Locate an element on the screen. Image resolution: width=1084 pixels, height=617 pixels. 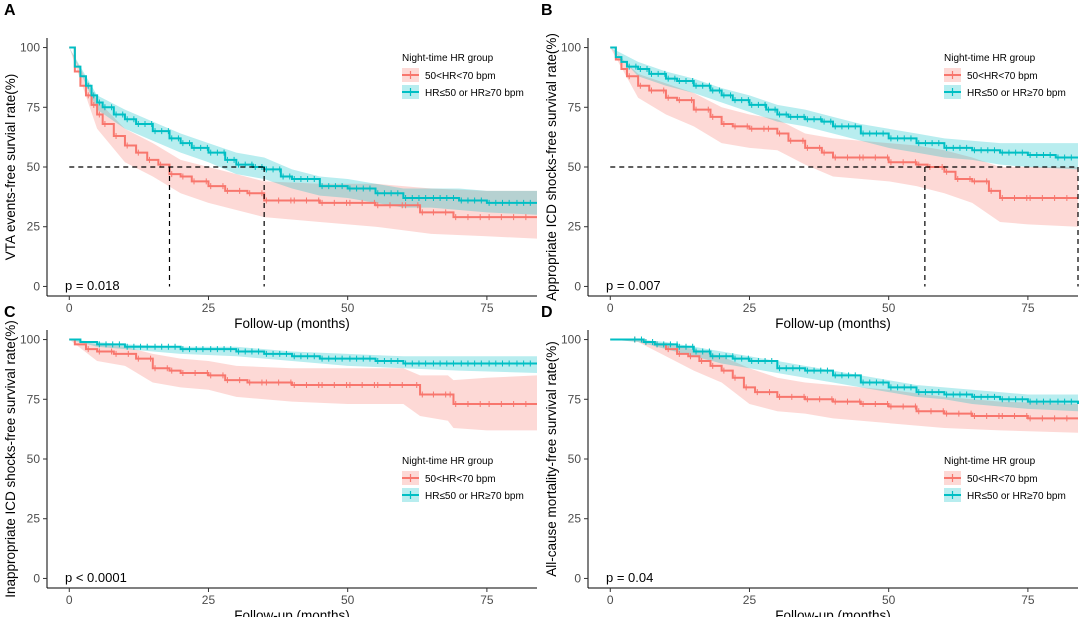
panel-label: B is located at coordinates (547, 10).